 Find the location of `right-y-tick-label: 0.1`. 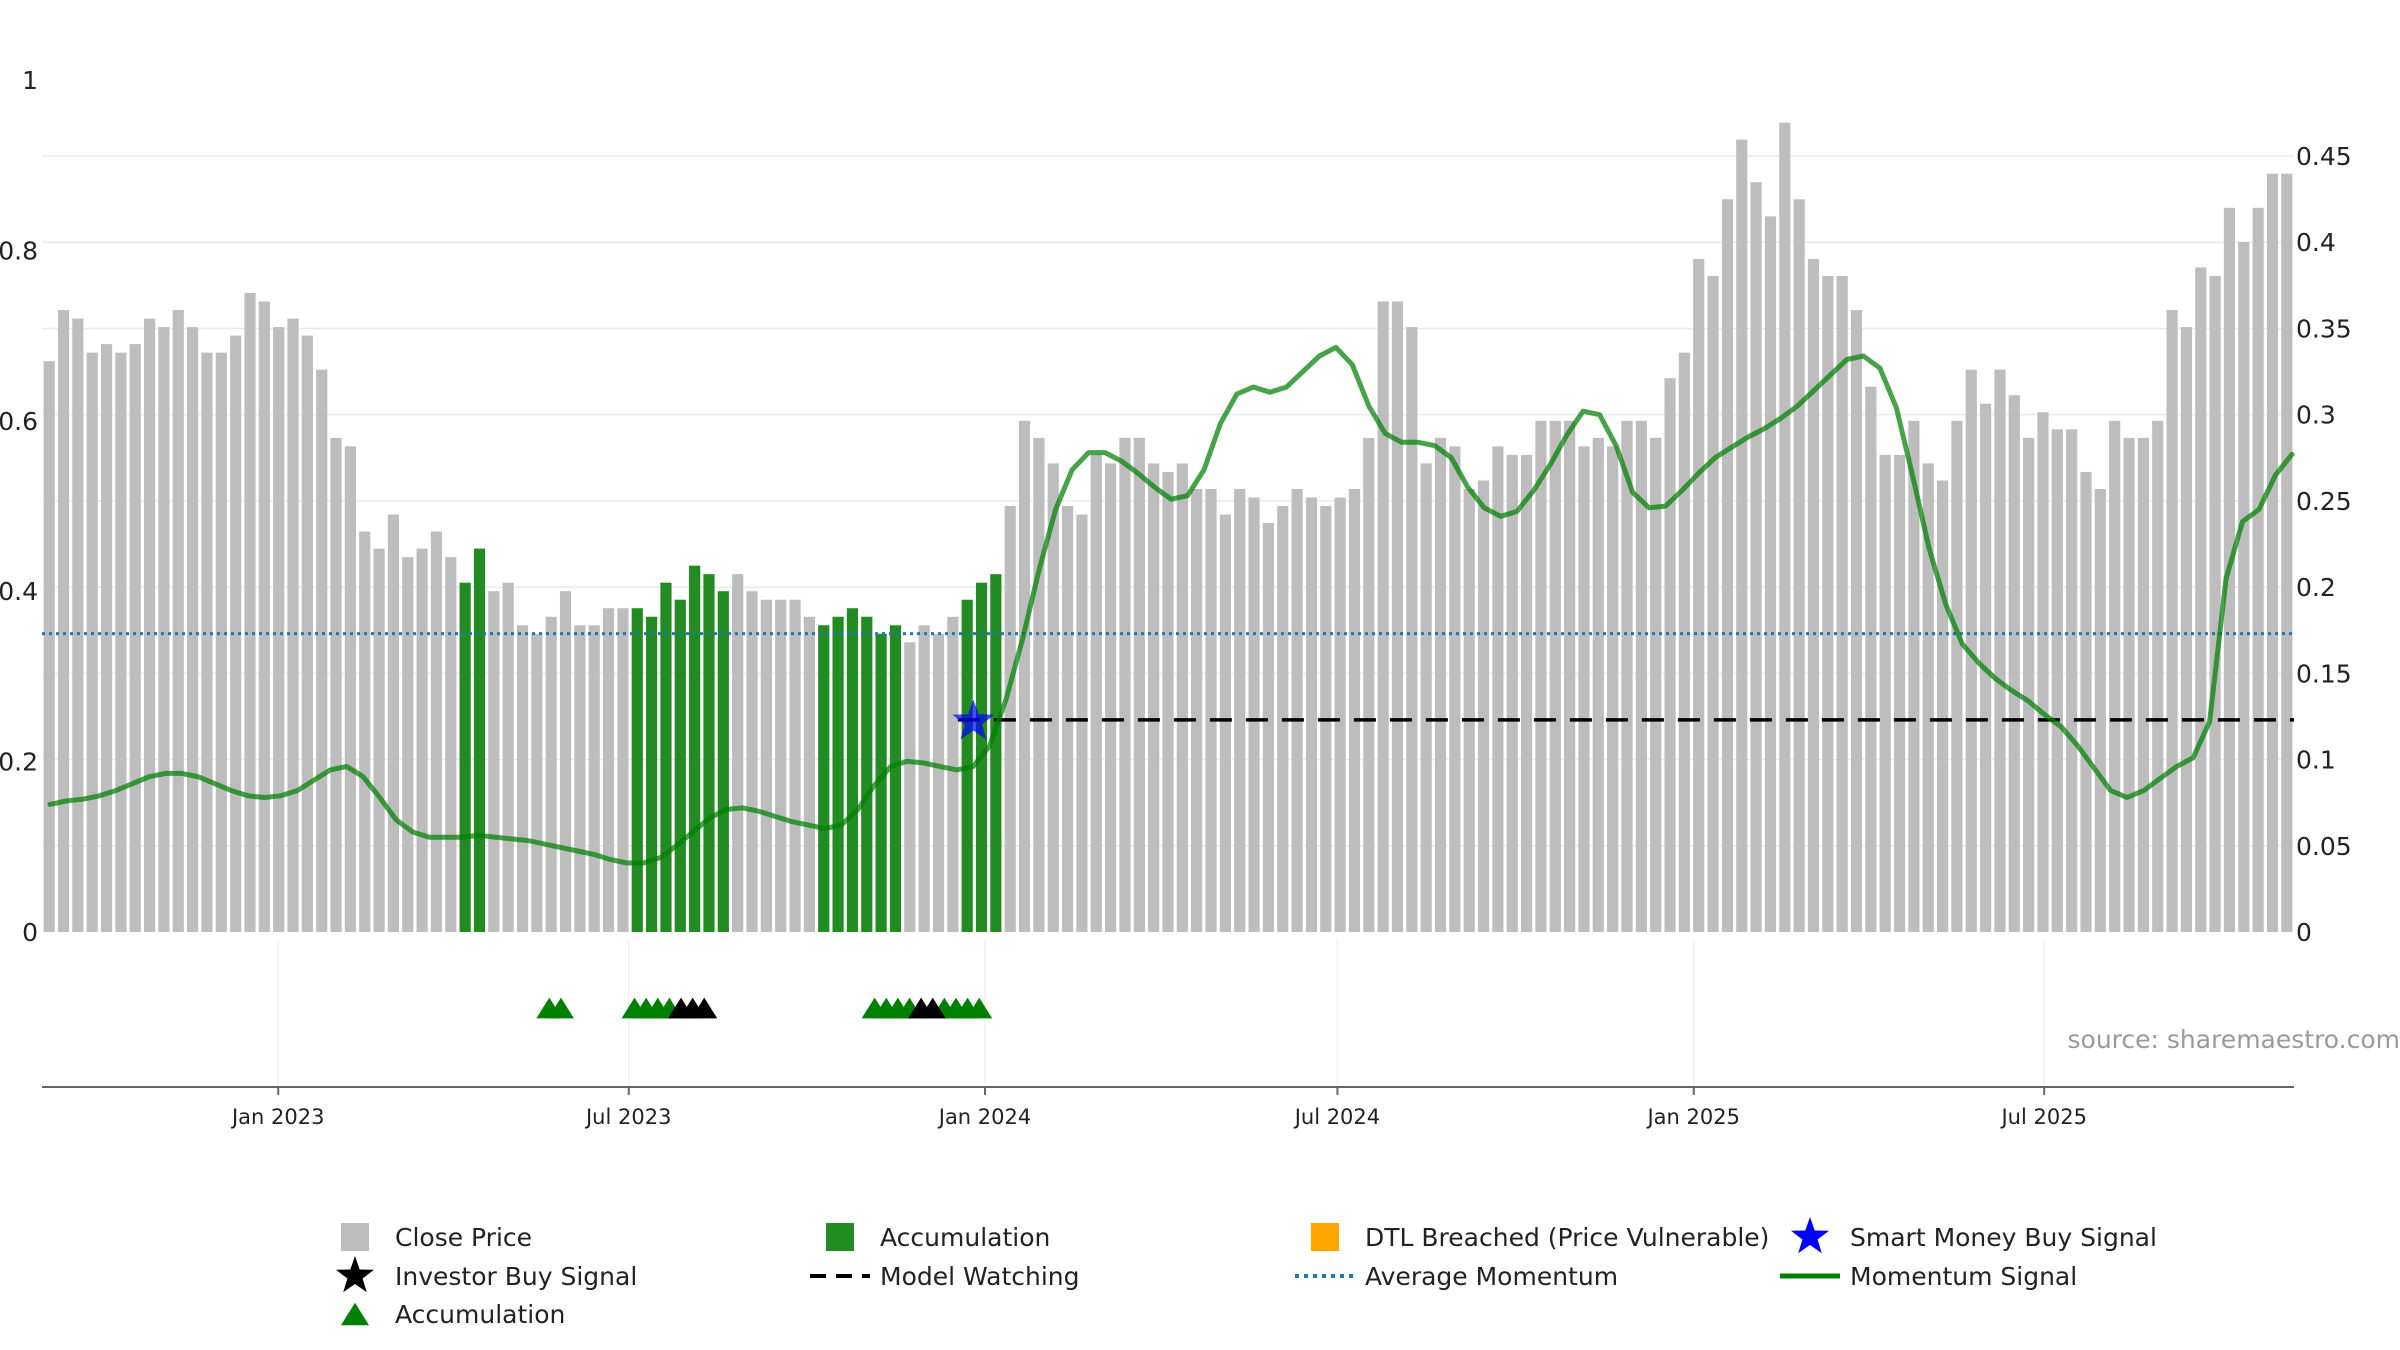

right-y-tick-label: 0.1 is located at coordinates (2316, 760).